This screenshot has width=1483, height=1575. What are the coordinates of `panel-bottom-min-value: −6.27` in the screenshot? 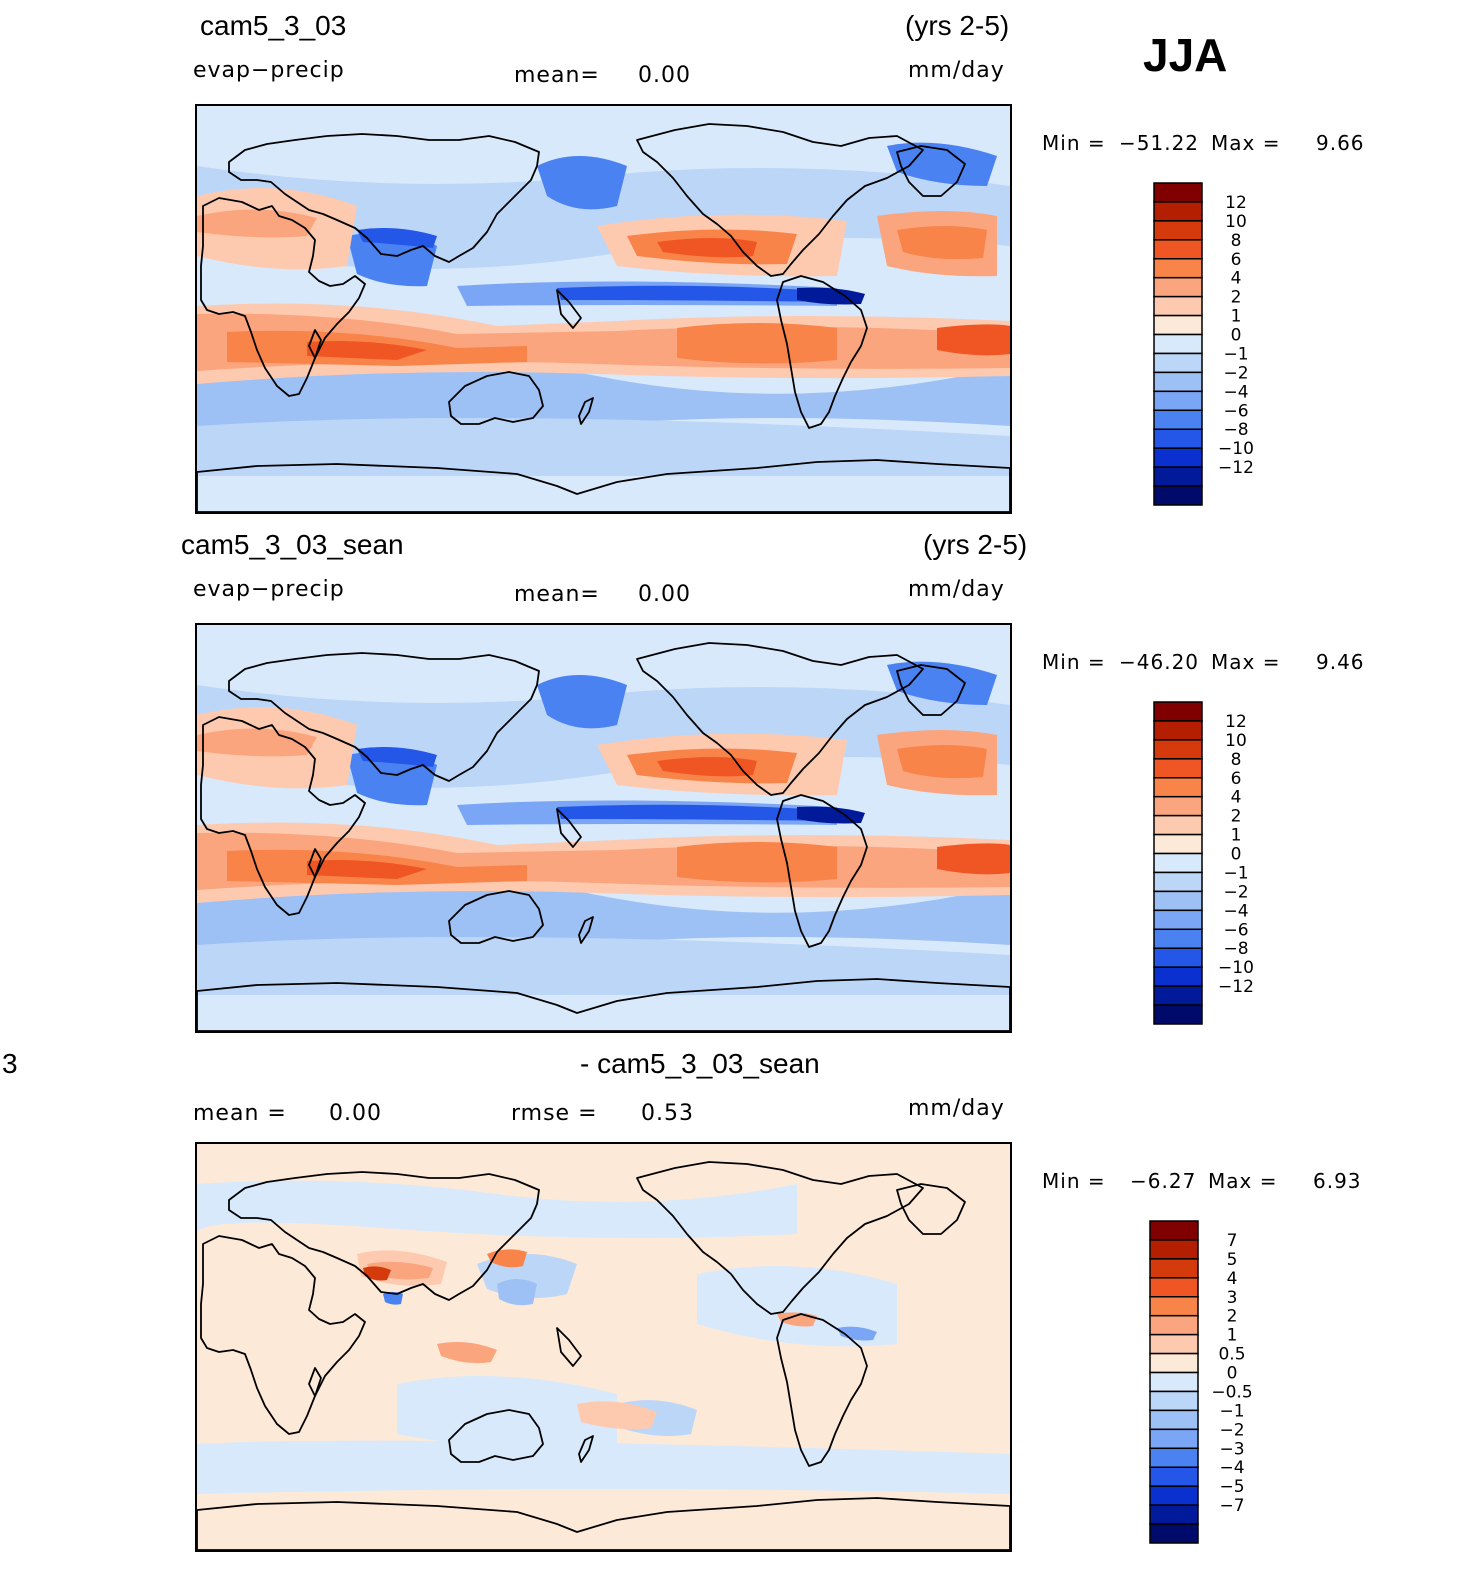 It's located at (1163, 1181).